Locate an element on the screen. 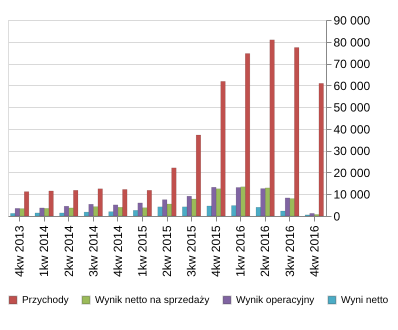 The image size is (398, 330). x-tick-label: 4kw 2015 is located at coordinates (216, 251).